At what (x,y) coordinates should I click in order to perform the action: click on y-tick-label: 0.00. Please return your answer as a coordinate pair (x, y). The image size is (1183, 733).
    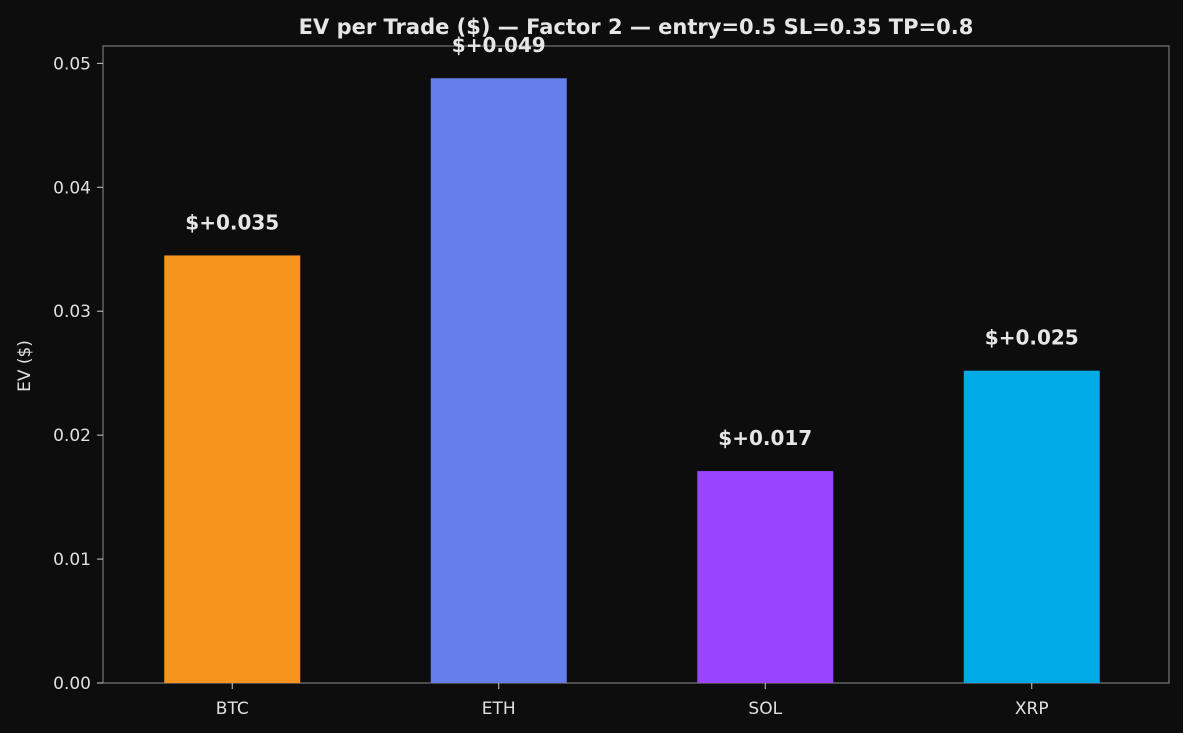
    Looking at the image, I should click on (72, 684).